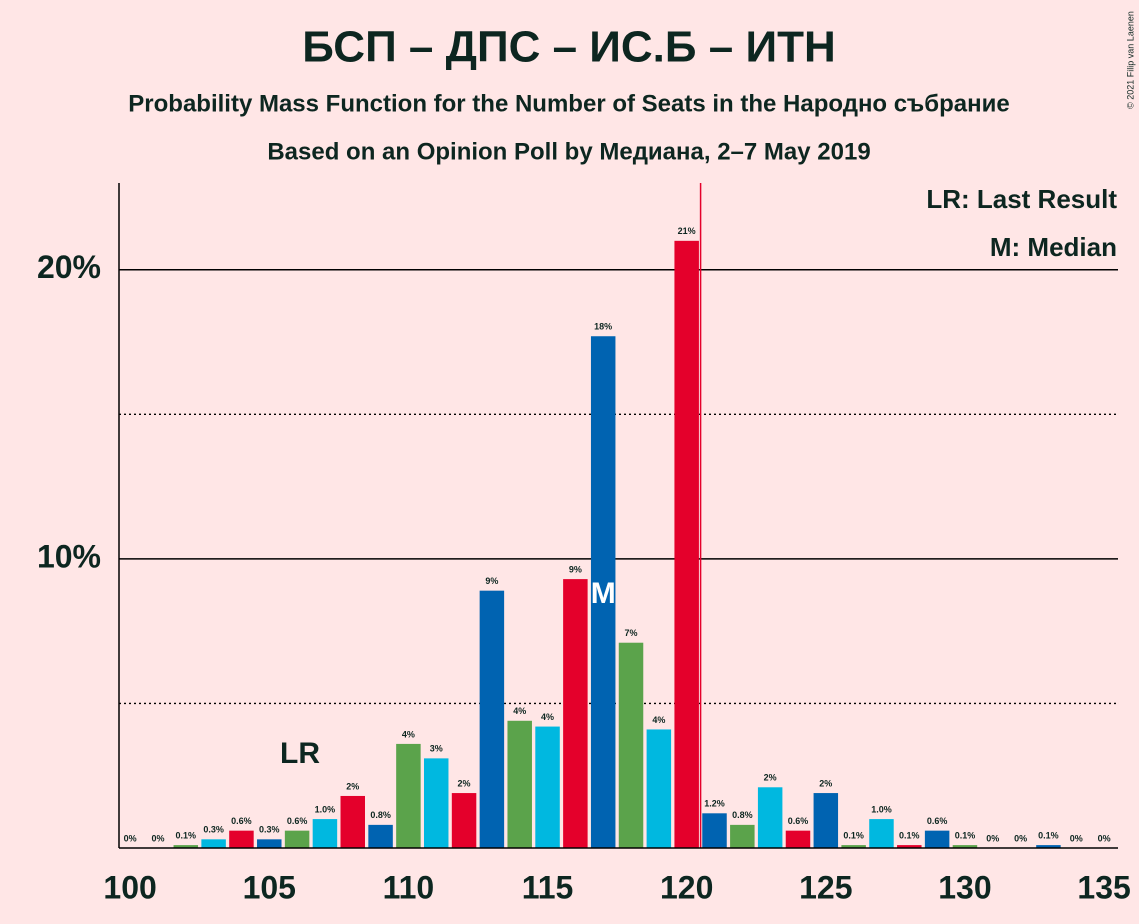 Image resolution: width=1139 pixels, height=924 pixels. What do you see at coordinates (436, 749) in the screenshot?
I see `value-label: 3%` at bounding box center [436, 749].